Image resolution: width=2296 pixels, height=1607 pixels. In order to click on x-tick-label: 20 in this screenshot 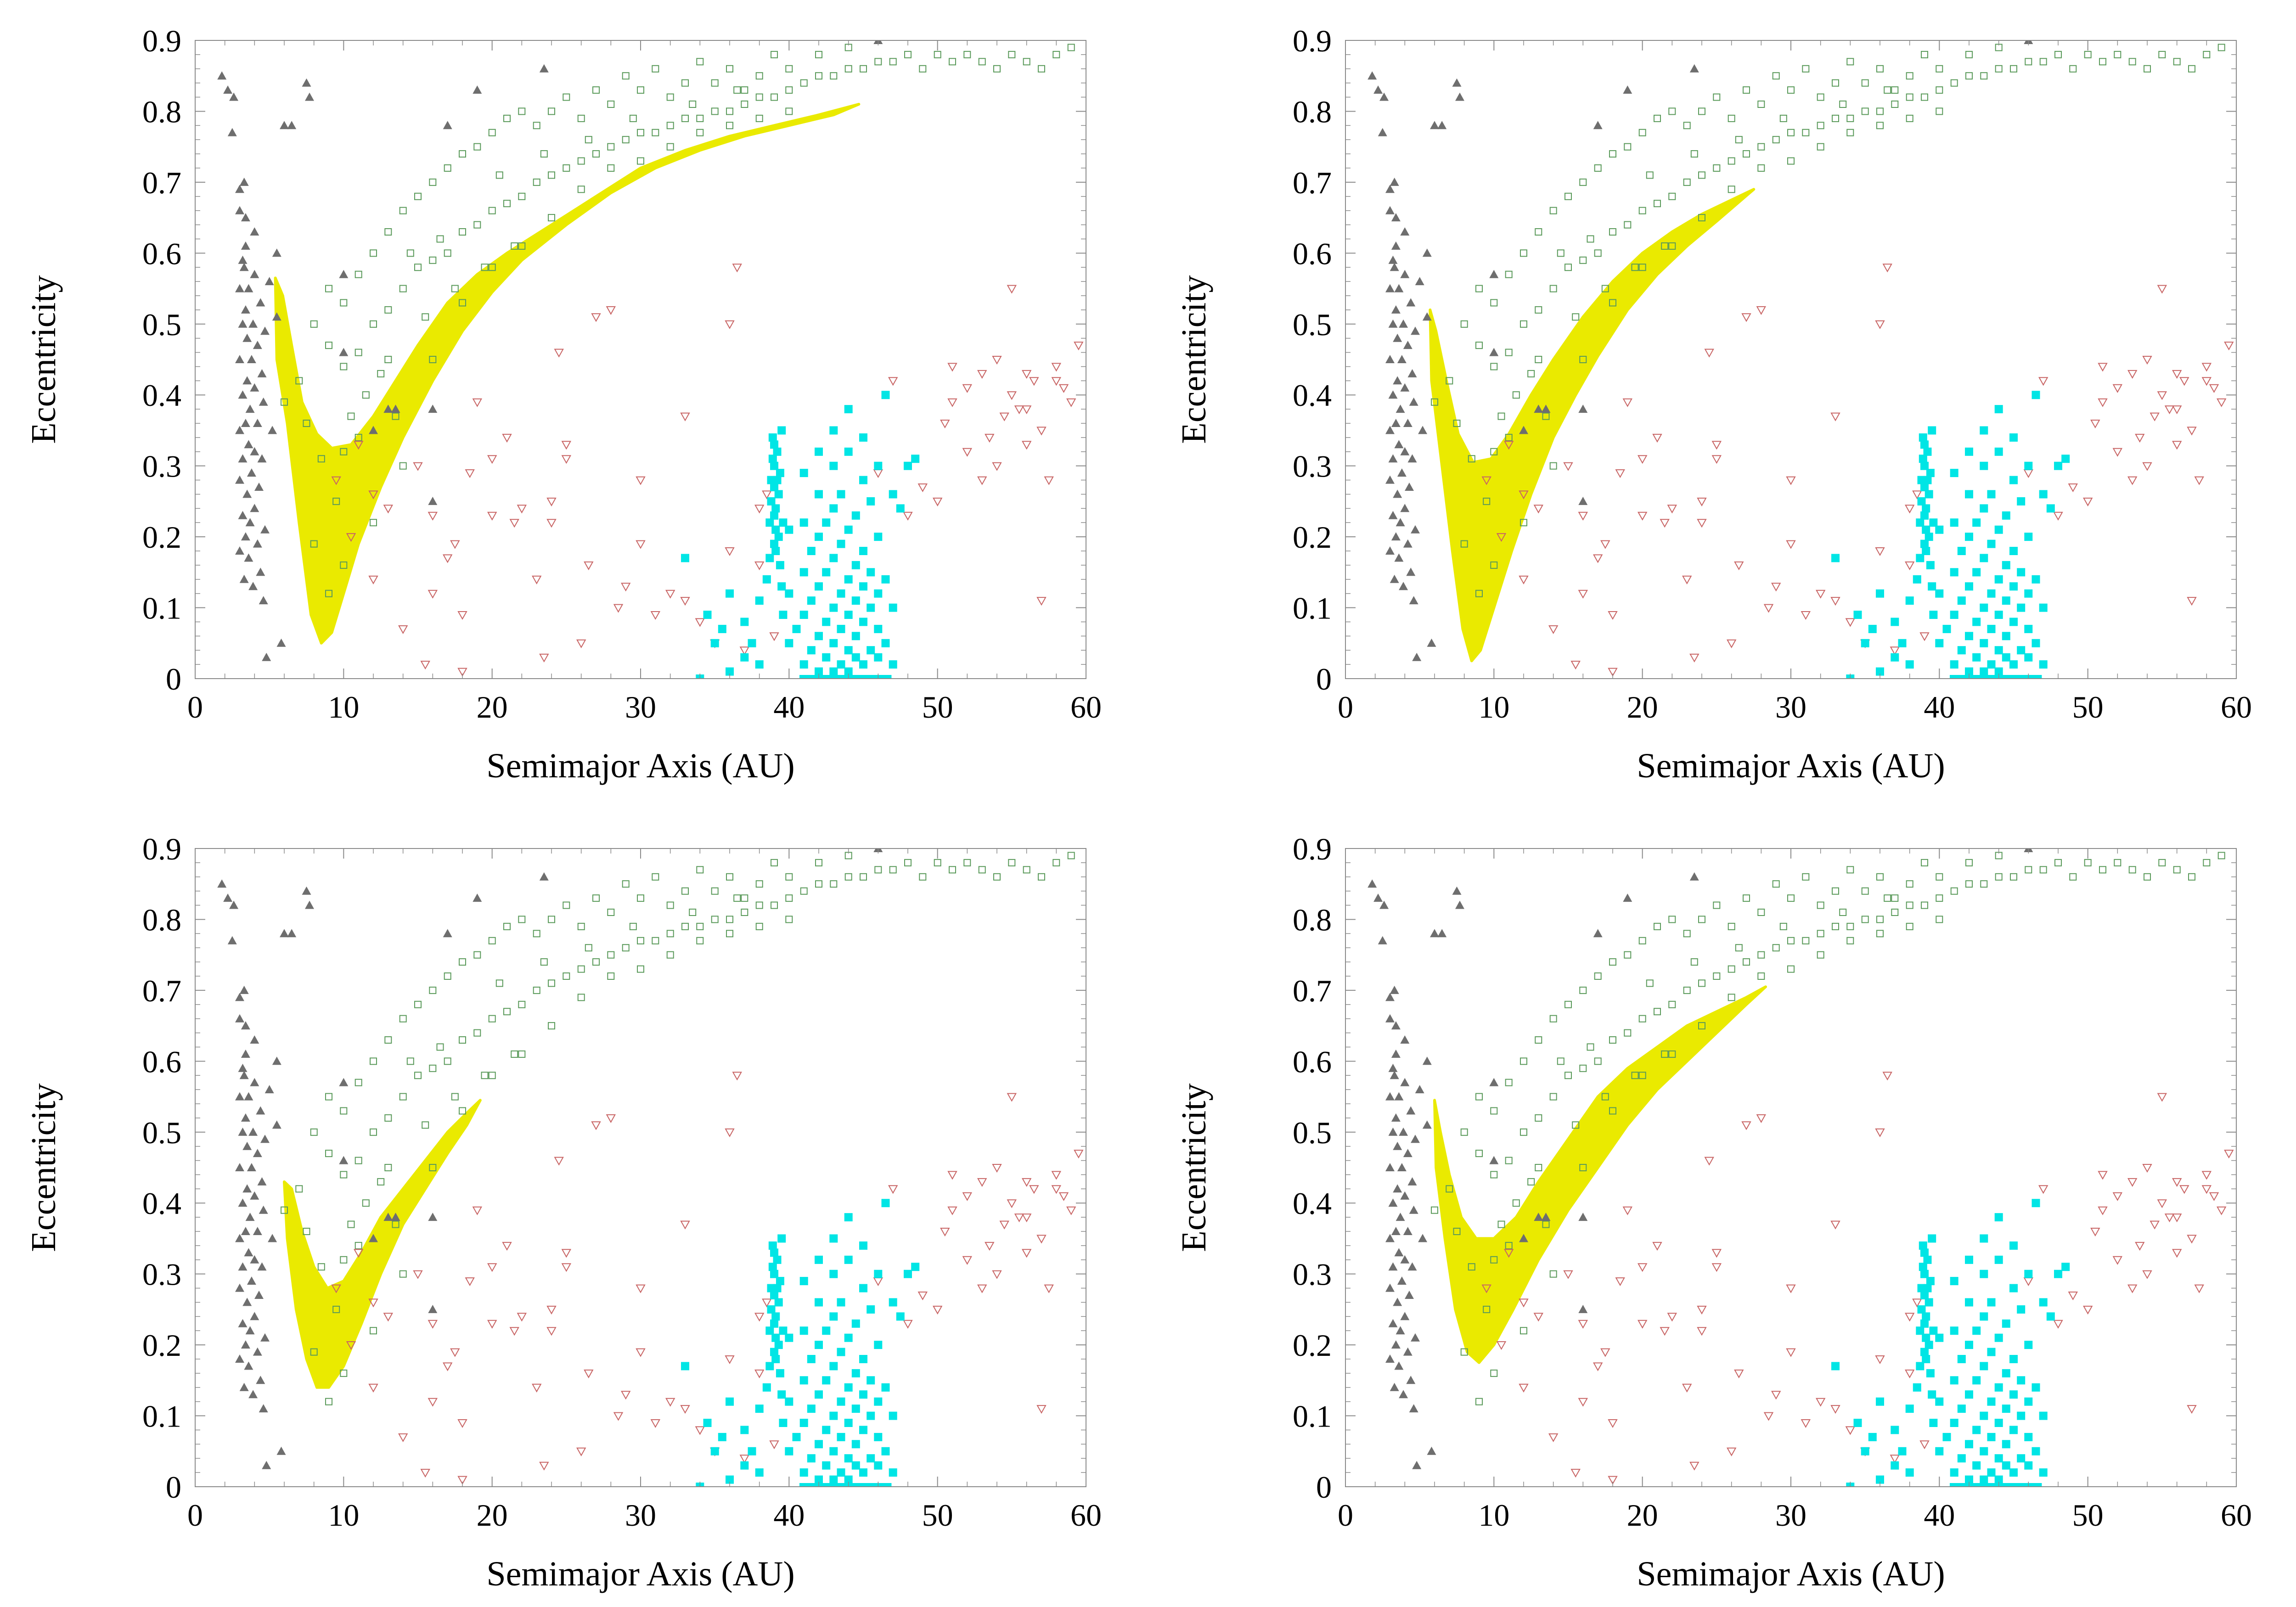, I will do `click(1643, 707)`.